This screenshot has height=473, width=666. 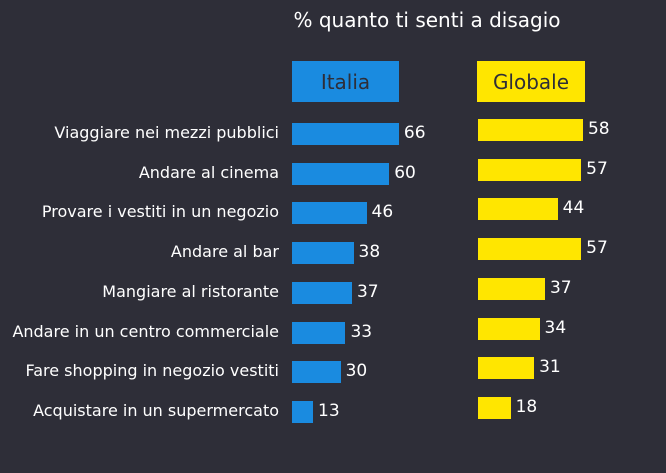 I want to click on category-label: Mangiare al ristorante, so click(x=190, y=291).